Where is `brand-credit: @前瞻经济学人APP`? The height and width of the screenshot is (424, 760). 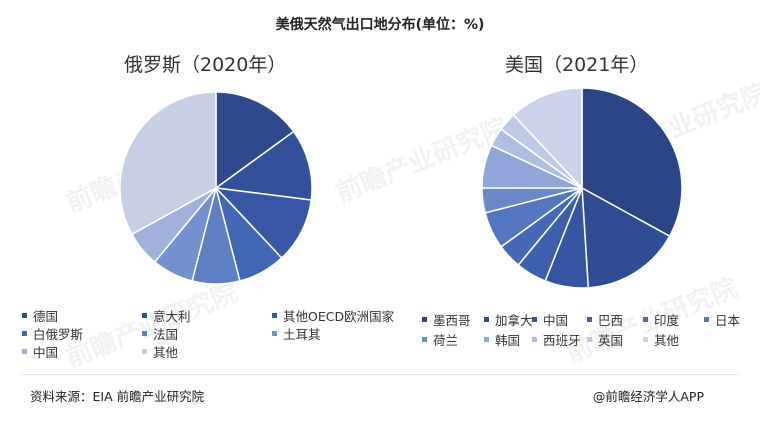
brand-credit: @前瞻经济学人APP is located at coordinates (648, 396).